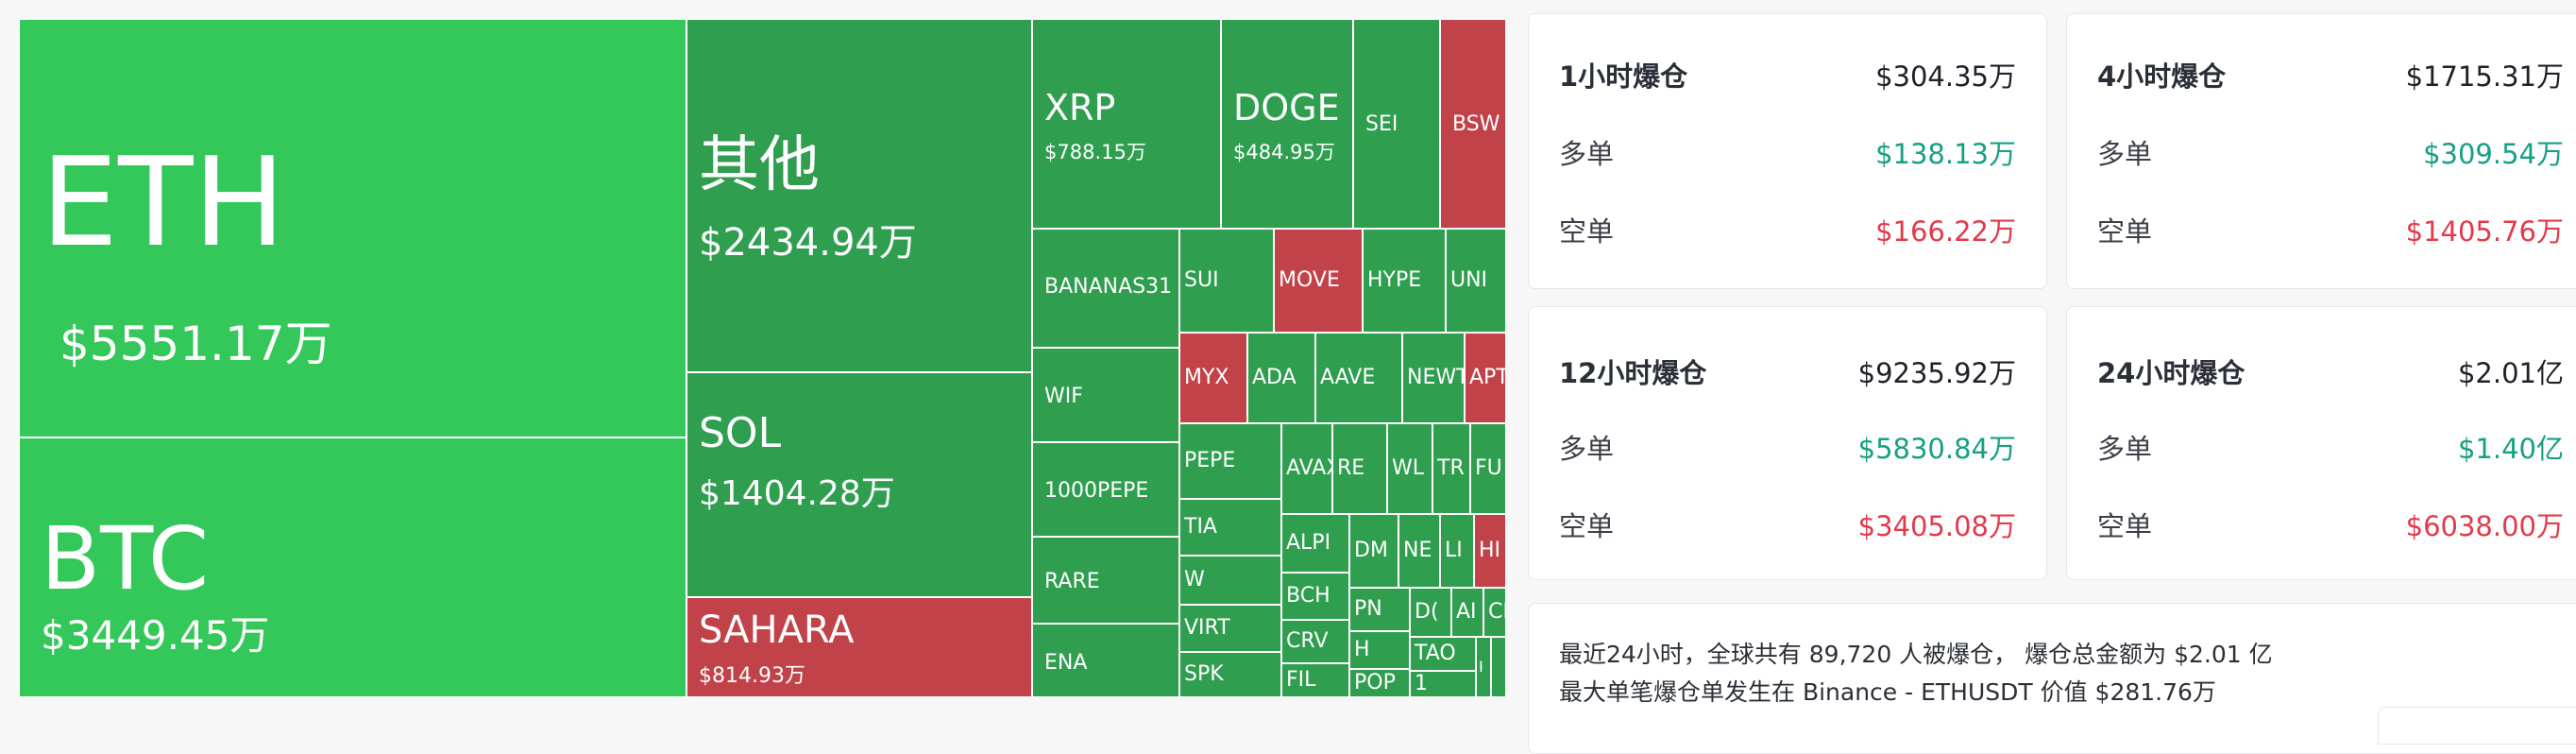  I want to click on treemap-tile-sol: SOL $1404.28万, so click(859, 484).